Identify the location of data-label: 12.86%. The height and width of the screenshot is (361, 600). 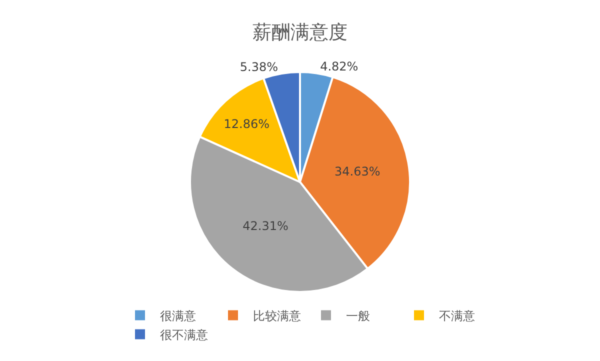
(247, 123).